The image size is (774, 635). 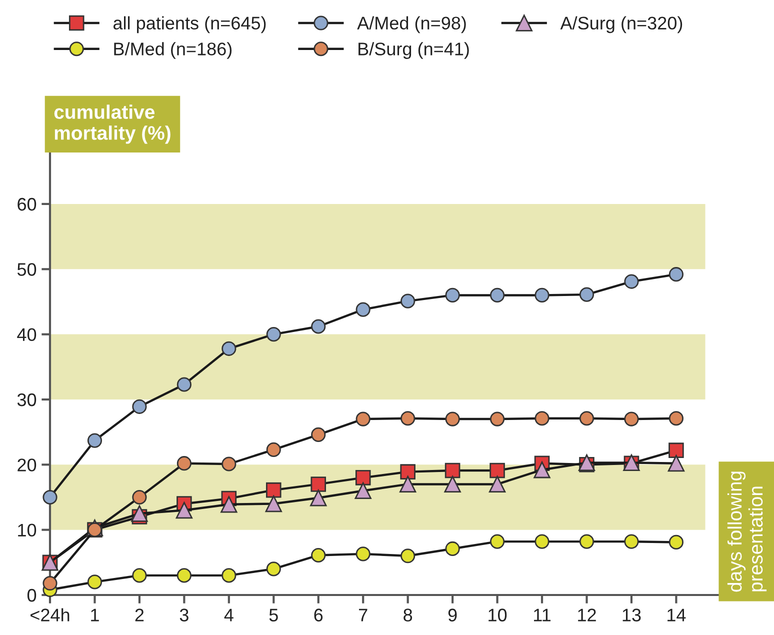 What do you see at coordinates (542, 615) in the screenshot?
I see `x-tick-label: 11` at bounding box center [542, 615].